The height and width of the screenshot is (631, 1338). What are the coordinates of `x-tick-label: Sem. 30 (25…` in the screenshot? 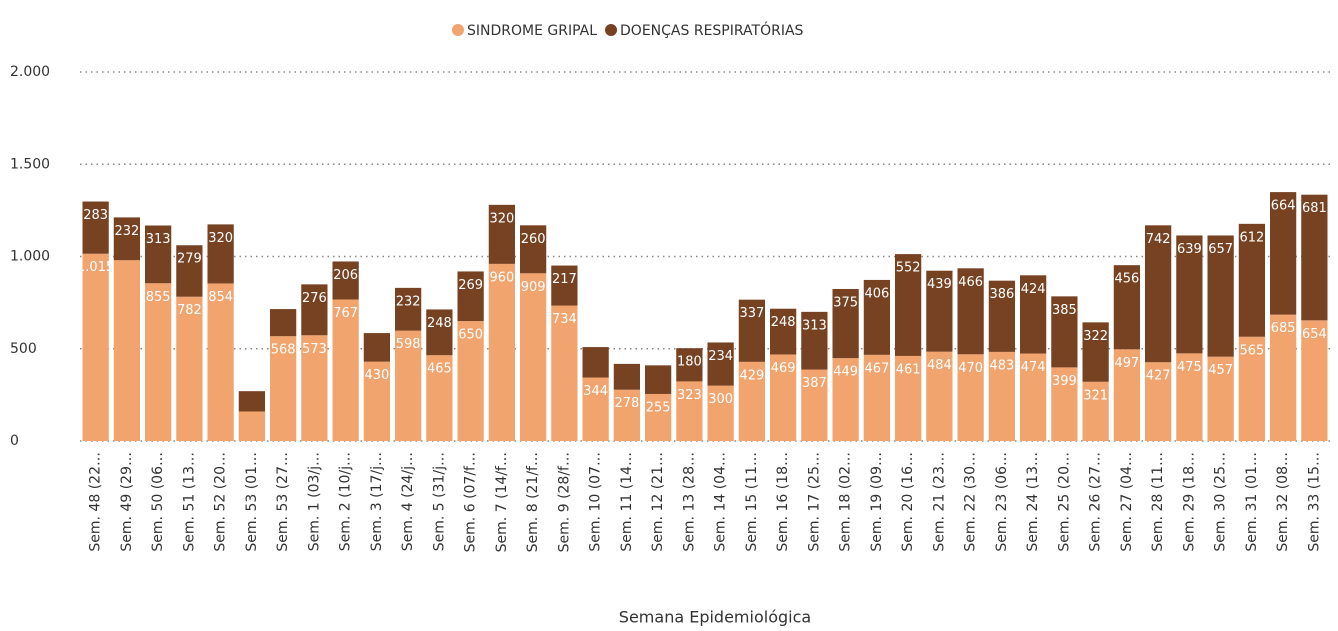 It's located at (1221, 502).